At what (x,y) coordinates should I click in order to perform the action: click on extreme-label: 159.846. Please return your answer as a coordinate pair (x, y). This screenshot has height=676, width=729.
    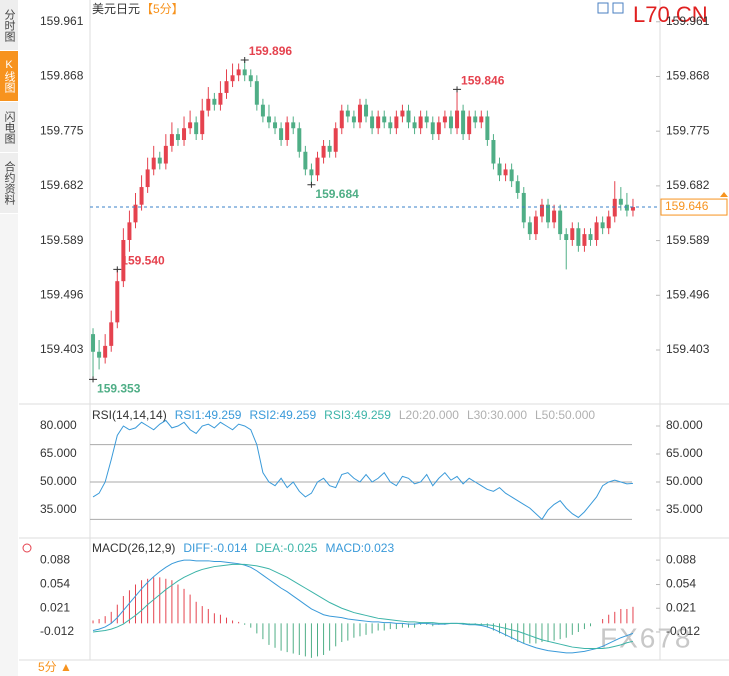
    Looking at the image, I should click on (483, 81).